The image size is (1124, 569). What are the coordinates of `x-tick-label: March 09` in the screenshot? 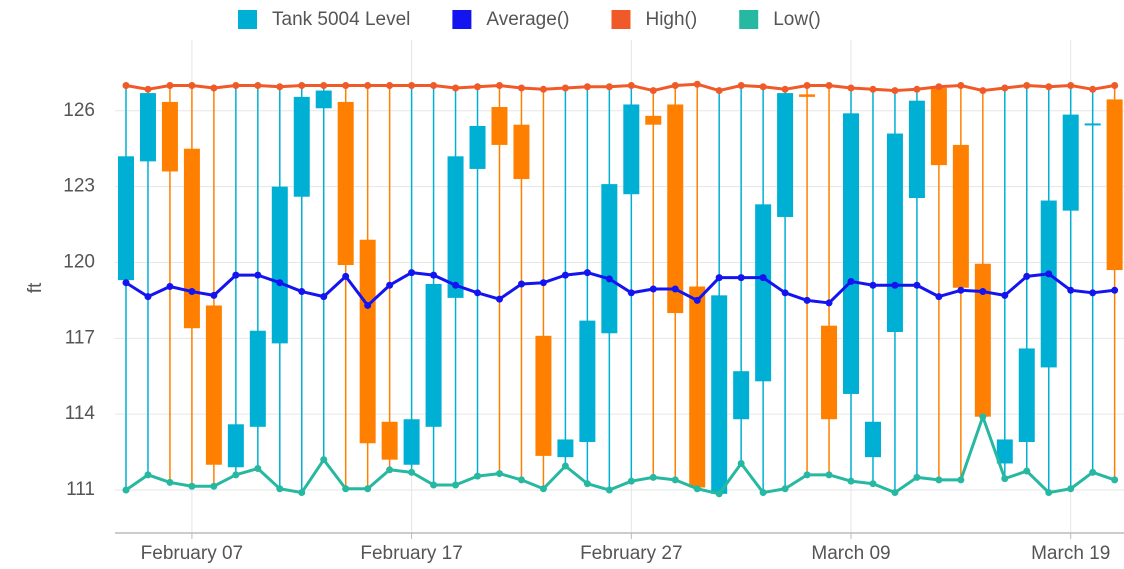 It's located at (850, 553).